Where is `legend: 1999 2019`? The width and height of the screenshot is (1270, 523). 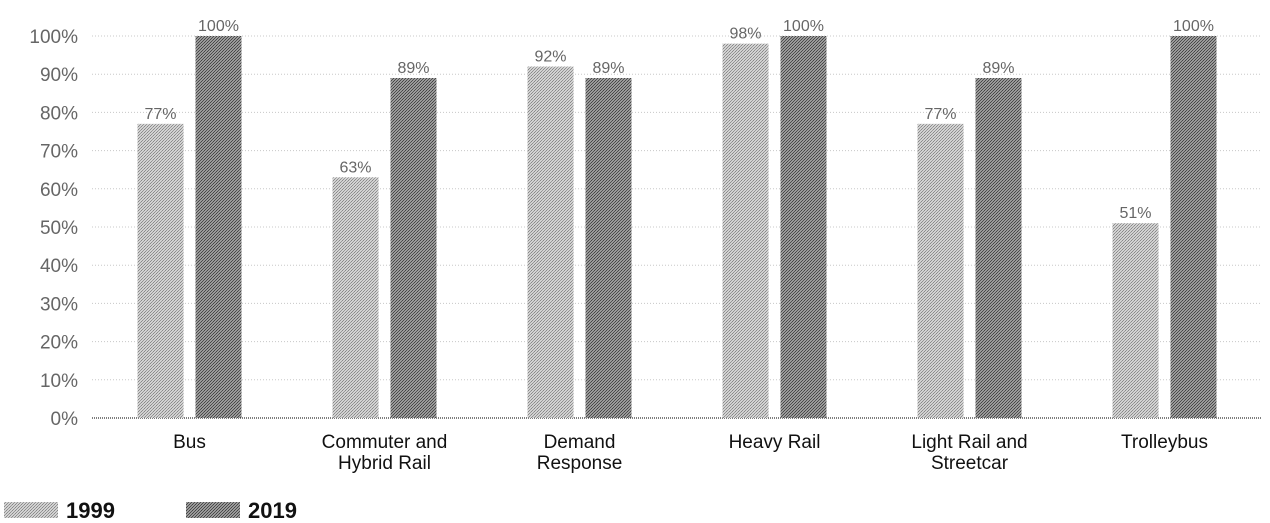
legend: 1999 2019 is located at coordinates (150, 510).